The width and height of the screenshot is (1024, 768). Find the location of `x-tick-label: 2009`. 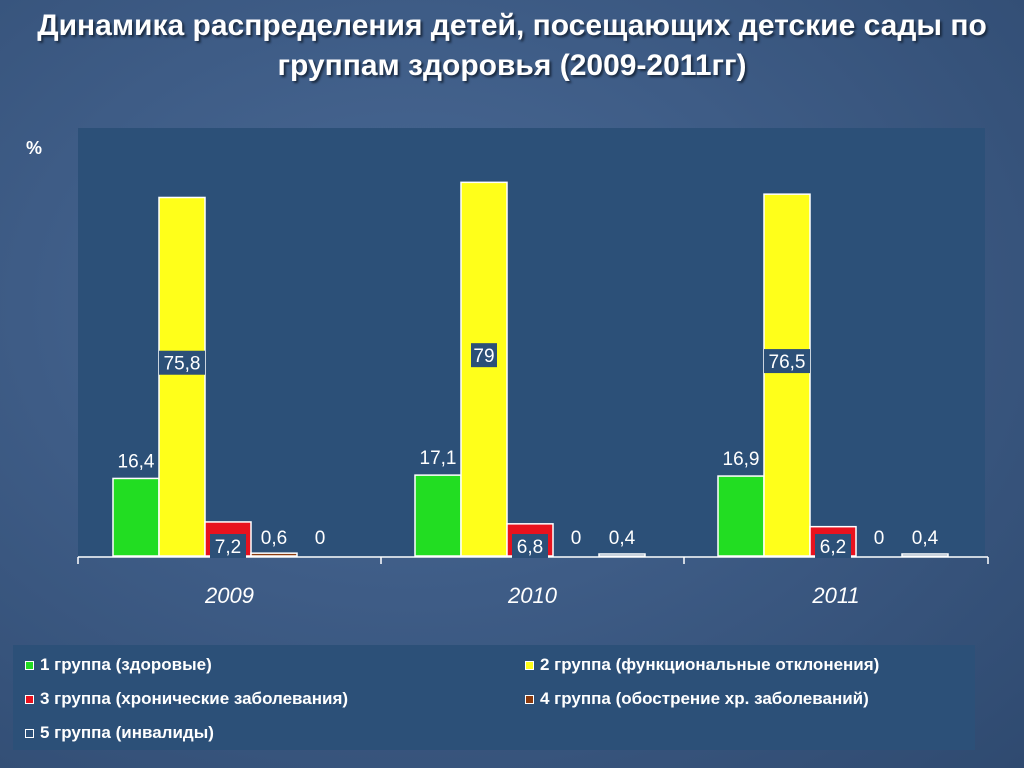

x-tick-label: 2009 is located at coordinates (229, 595).